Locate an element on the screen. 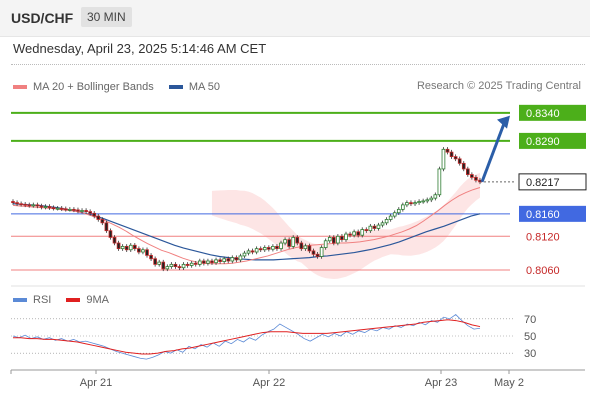 This screenshot has width=590, height=400. level-label-bg-0.8160 is located at coordinates (552, 213).